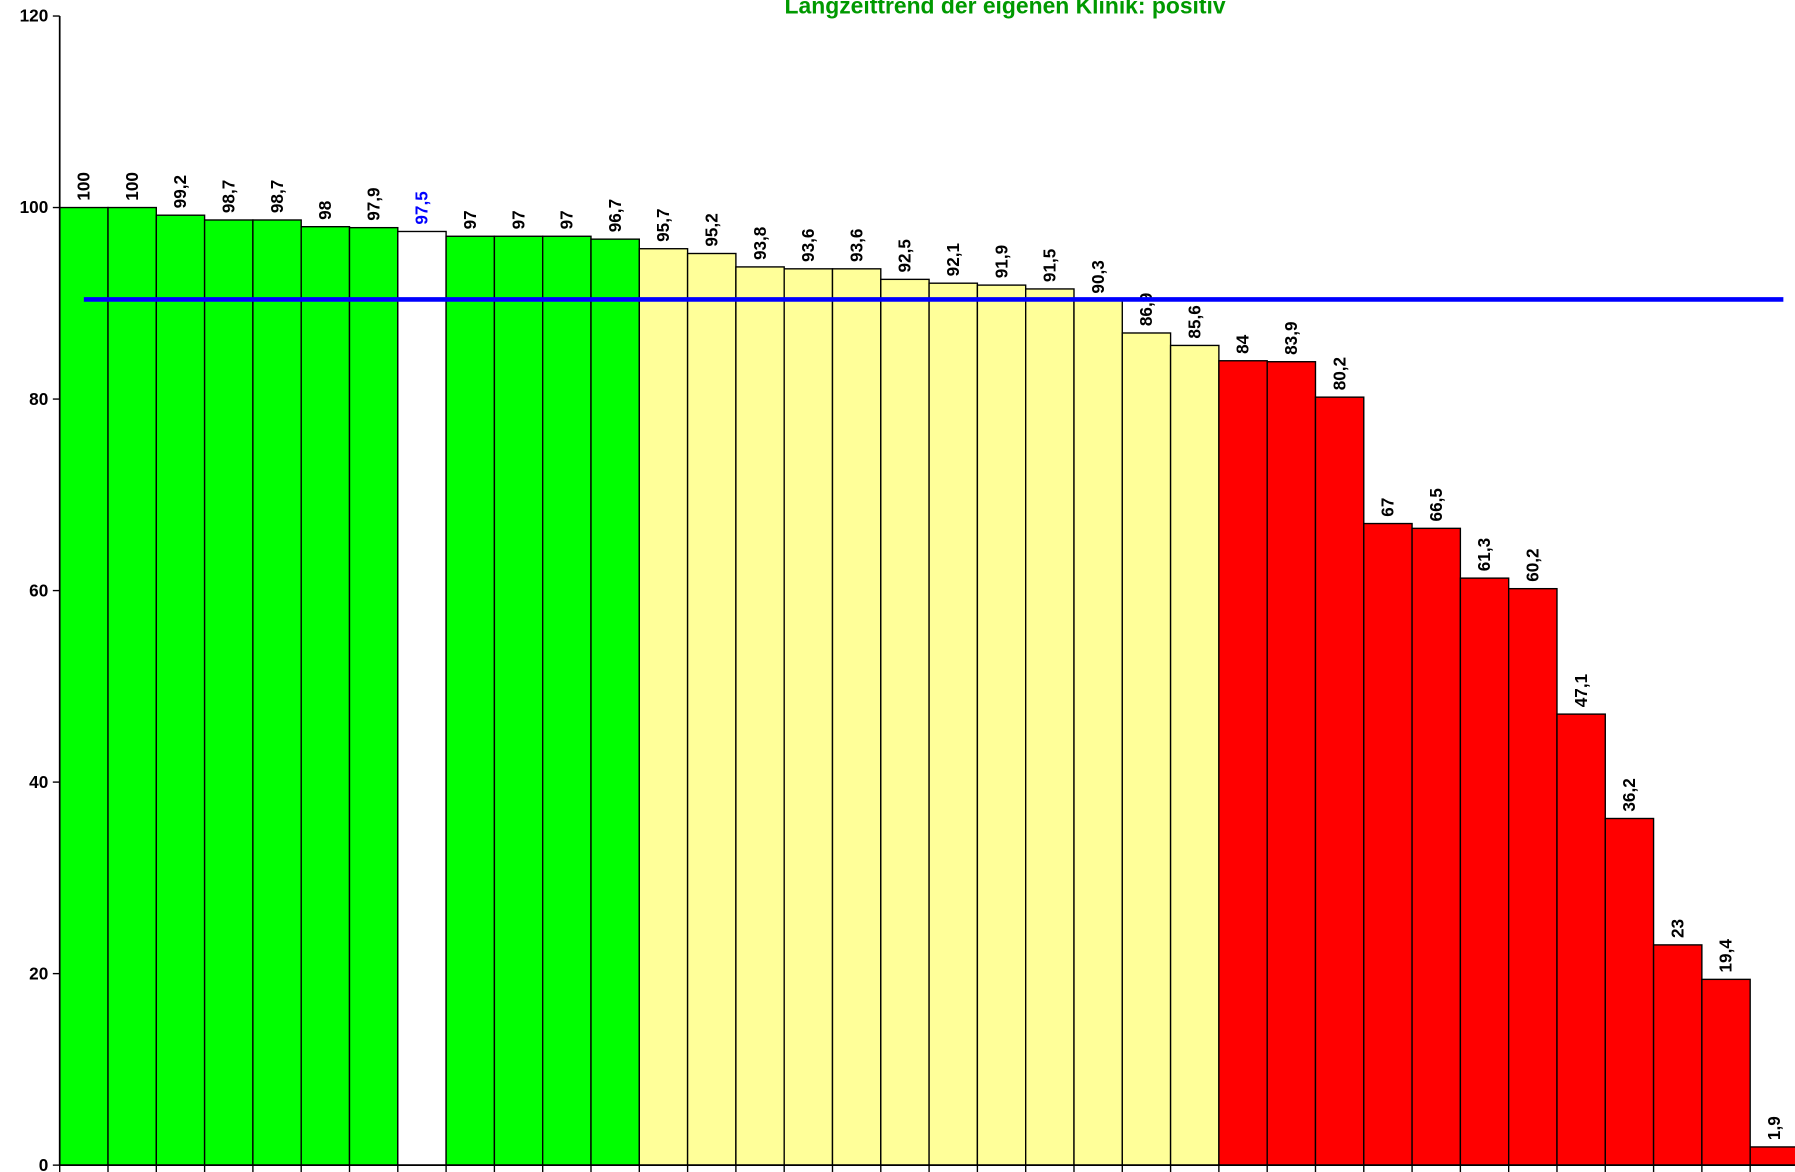 The image size is (1795, 1172). Describe the element at coordinates (34, 207) in the screenshot. I see `y-tick-label: 100` at that location.